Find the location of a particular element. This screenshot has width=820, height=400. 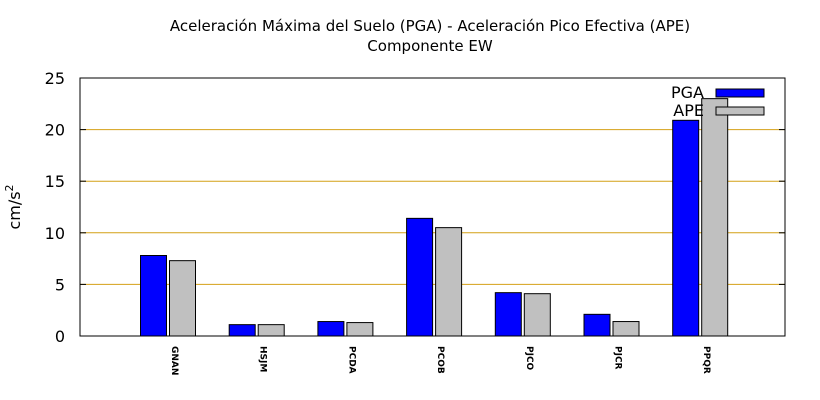

bar-pga-pcda is located at coordinates (331, 329).